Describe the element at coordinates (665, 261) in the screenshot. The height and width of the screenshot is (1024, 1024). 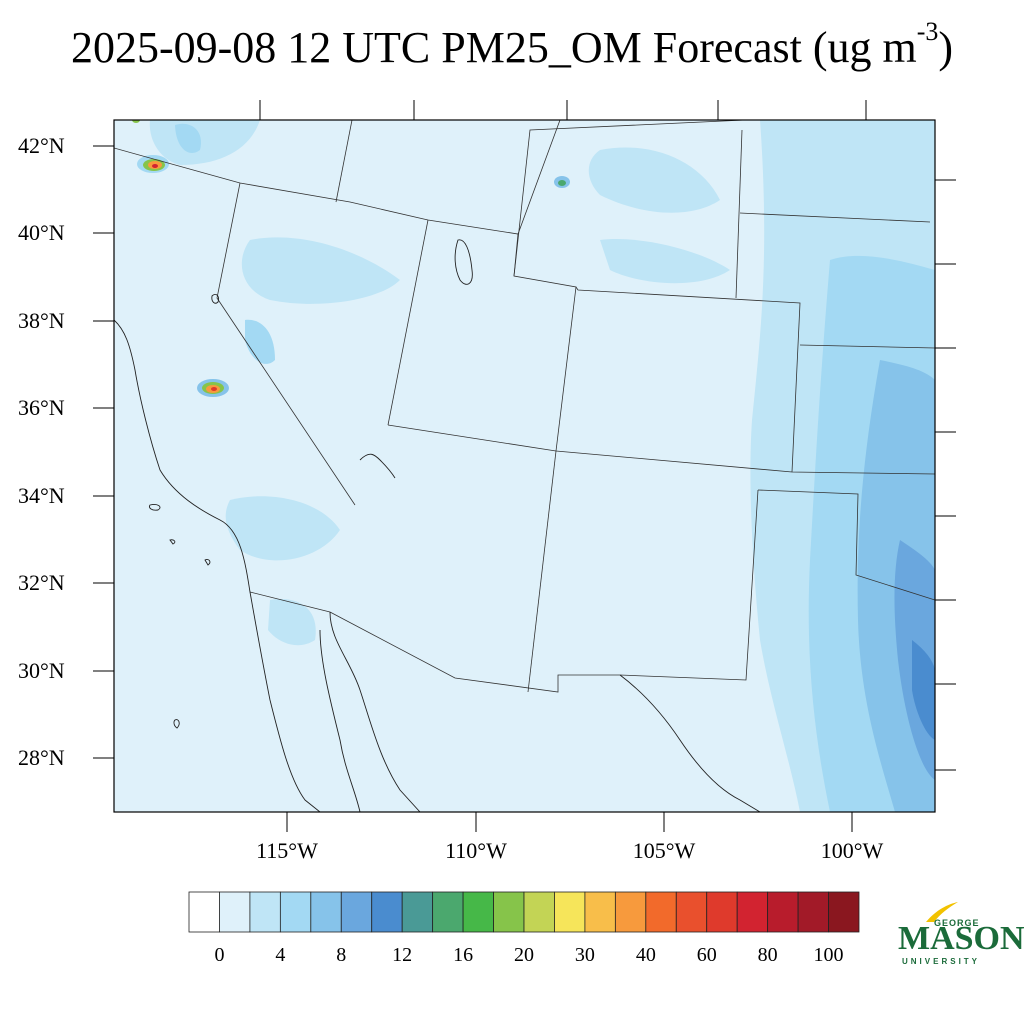
I see `colorado-patch` at that location.